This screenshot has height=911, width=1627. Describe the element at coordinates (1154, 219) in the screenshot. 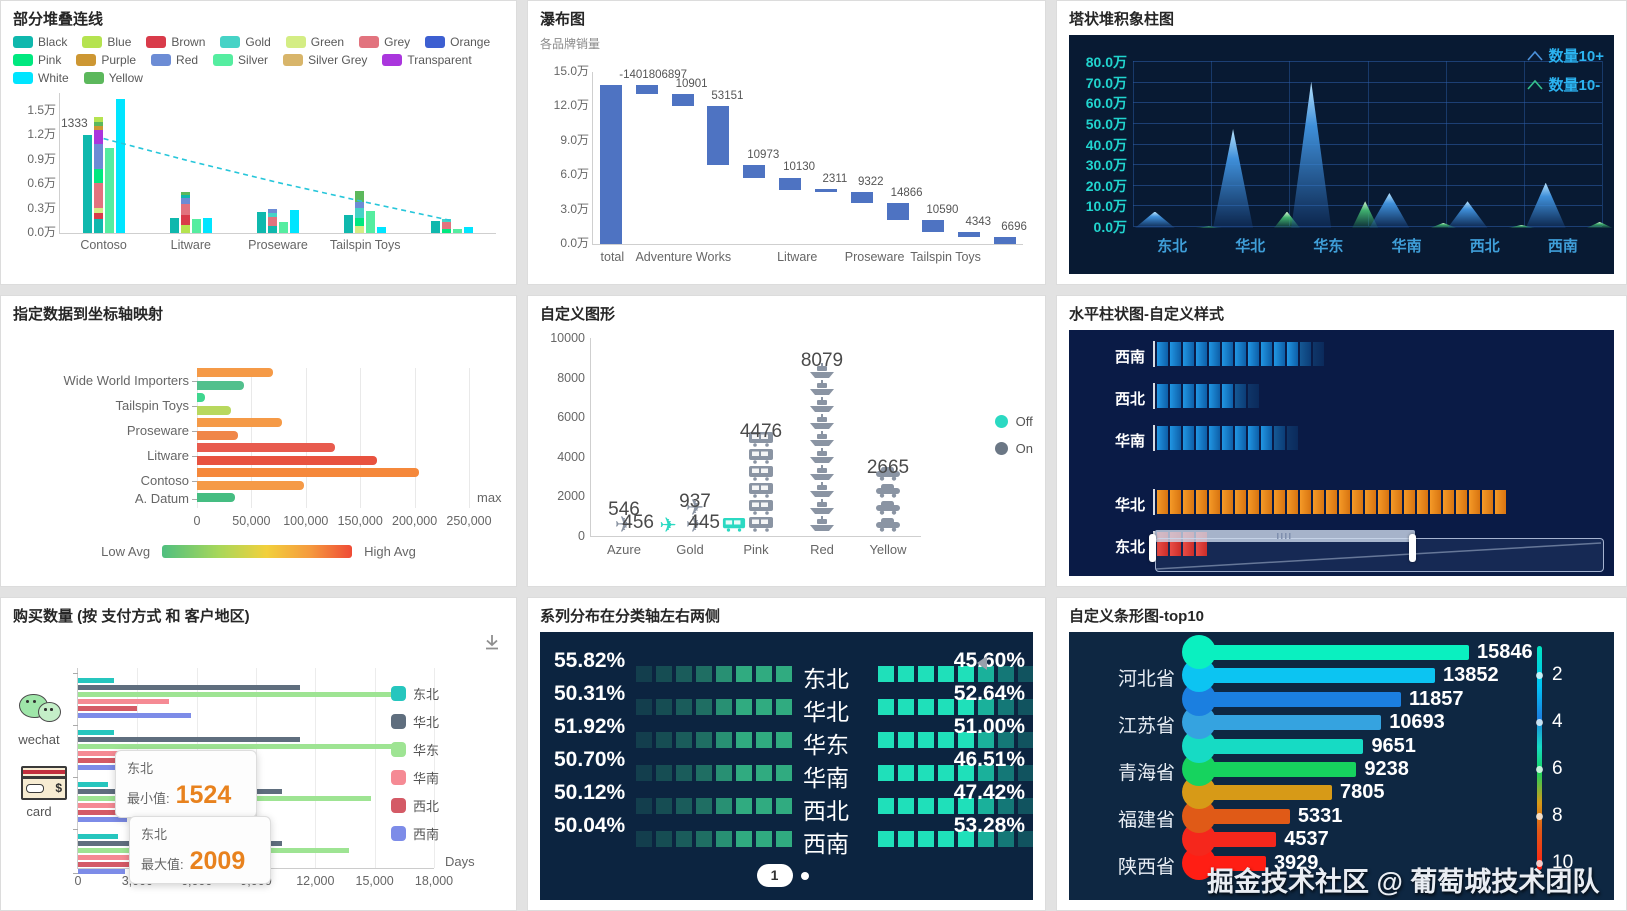

I see `peak-blue` at that location.